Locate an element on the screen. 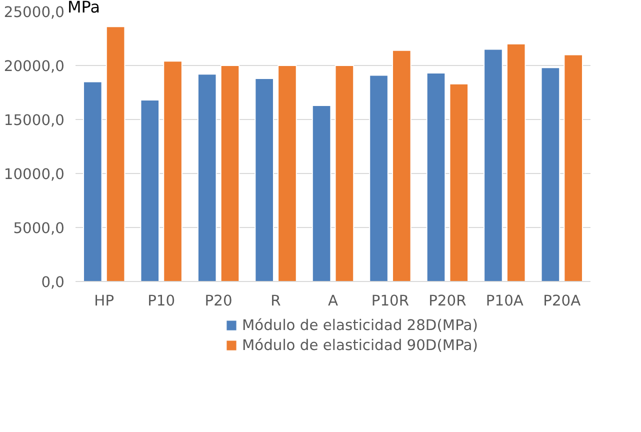 The width and height of the screenshot is (641, 432). x-tick-label: P10R is located at coordinates (390, 301).